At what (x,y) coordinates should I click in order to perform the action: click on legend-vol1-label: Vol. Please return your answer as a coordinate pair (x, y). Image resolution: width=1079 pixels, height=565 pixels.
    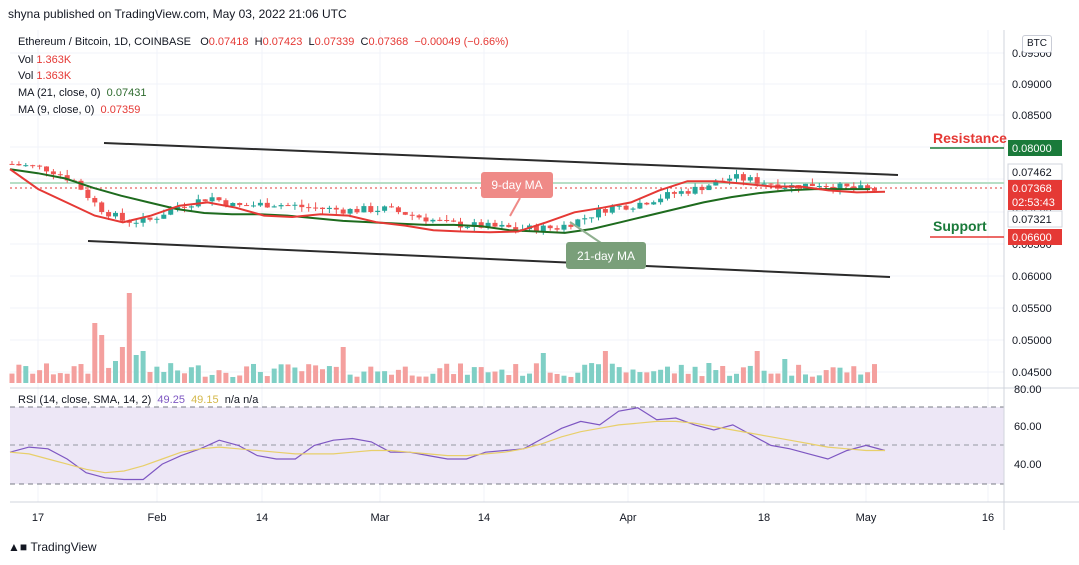
    Looking at the image, I should click on (26, 60).